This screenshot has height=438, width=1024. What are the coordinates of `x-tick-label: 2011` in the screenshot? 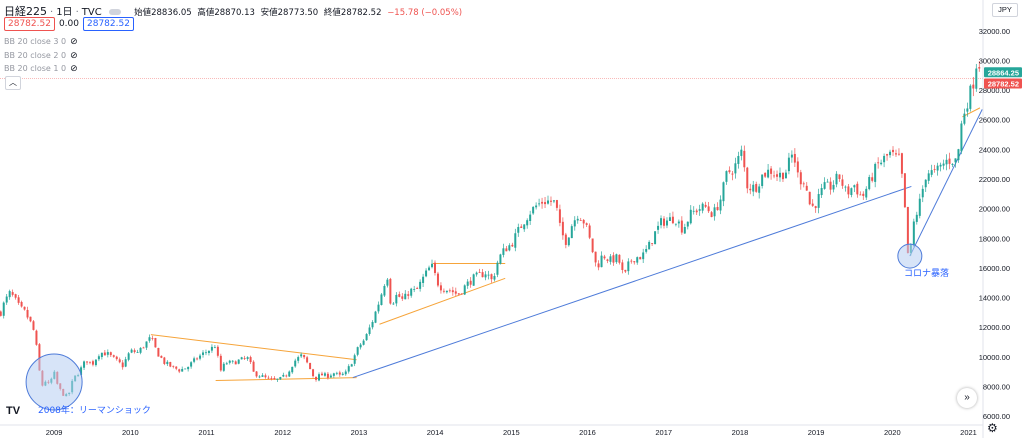 It's located at (206, 432).